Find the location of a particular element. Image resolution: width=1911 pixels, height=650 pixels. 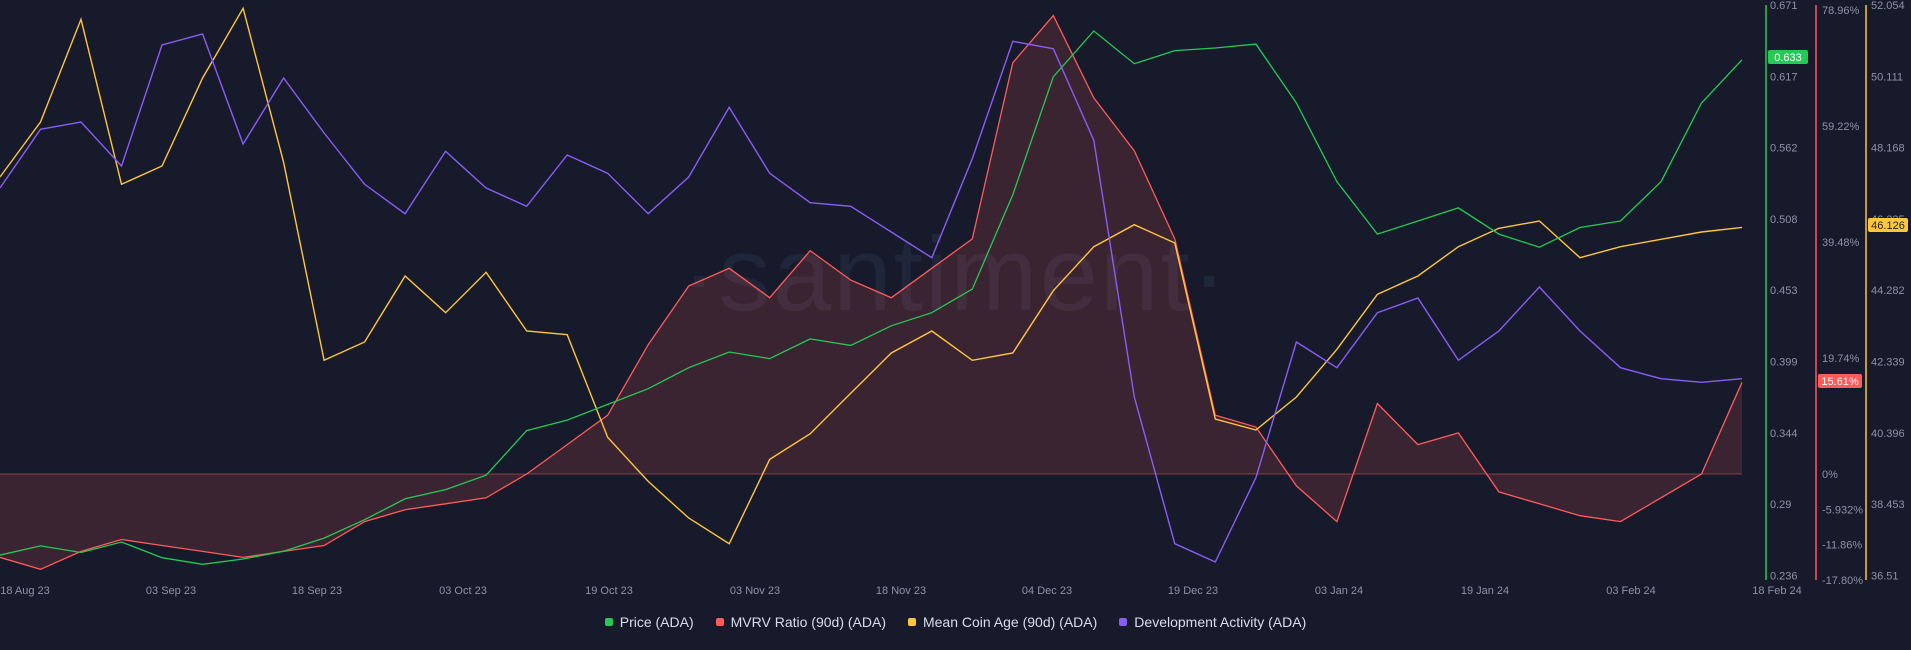

age-tick-label: 36.51 is located at coordinates (1885, 576).